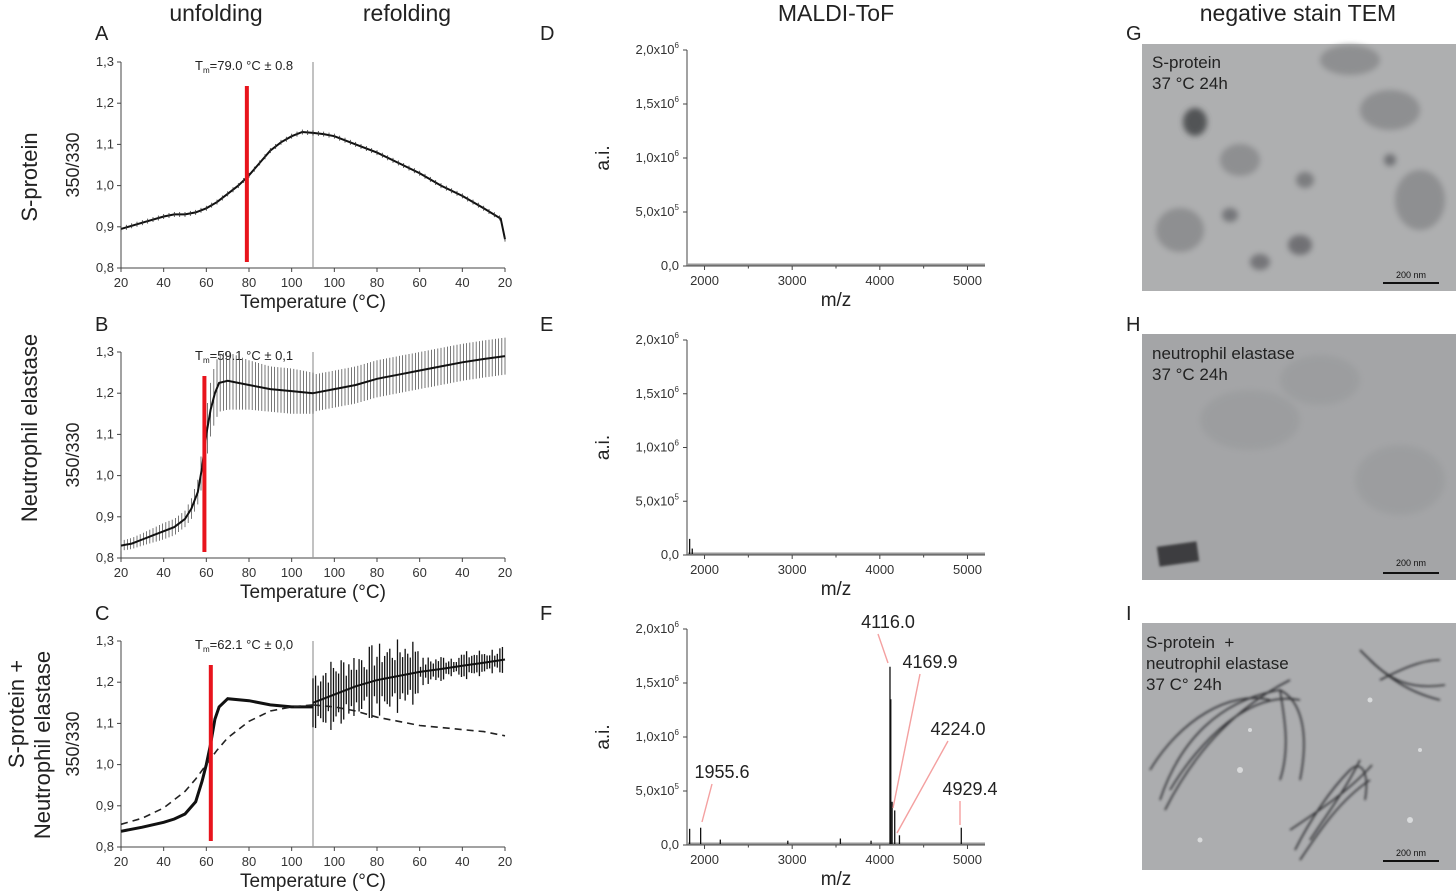  What do you see at coordinates (407, 13) in the screenshot?
I see `header-refolding: refolding` at bounding box center [407, 13].